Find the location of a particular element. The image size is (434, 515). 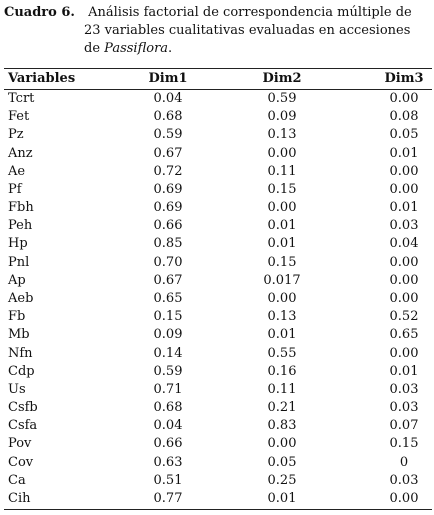

header-cell: Dim1 is located at coordinates (168, 78).